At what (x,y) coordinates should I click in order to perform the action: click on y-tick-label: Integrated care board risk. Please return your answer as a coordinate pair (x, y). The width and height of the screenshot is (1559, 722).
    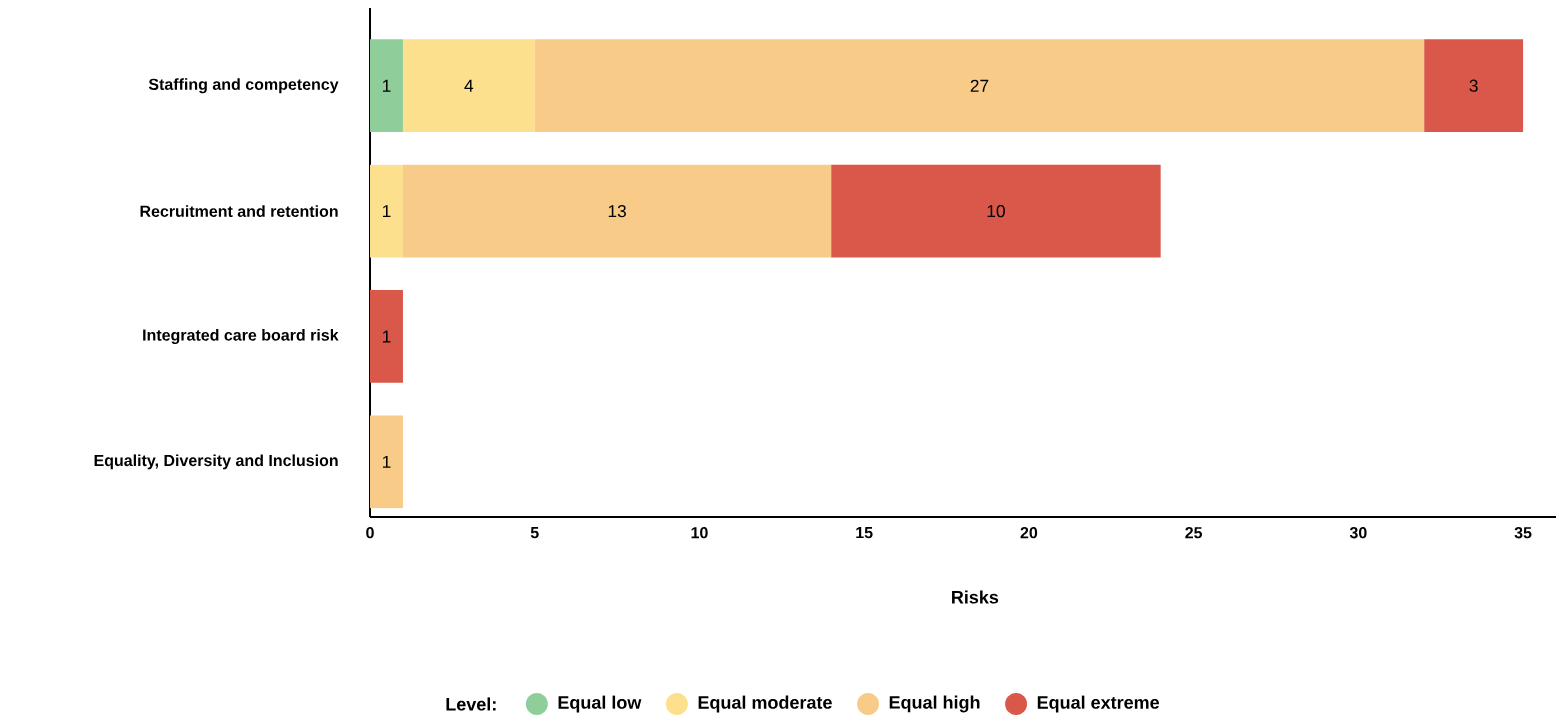
    Looking at the image, I should click on (241, 336).